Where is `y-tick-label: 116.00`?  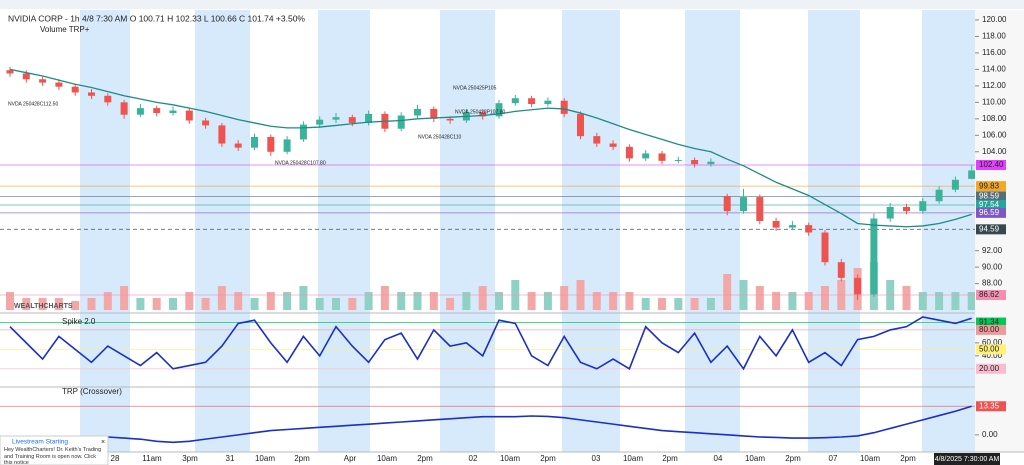 y-tick-label: 116.00 is located at coordinates (994, 52).